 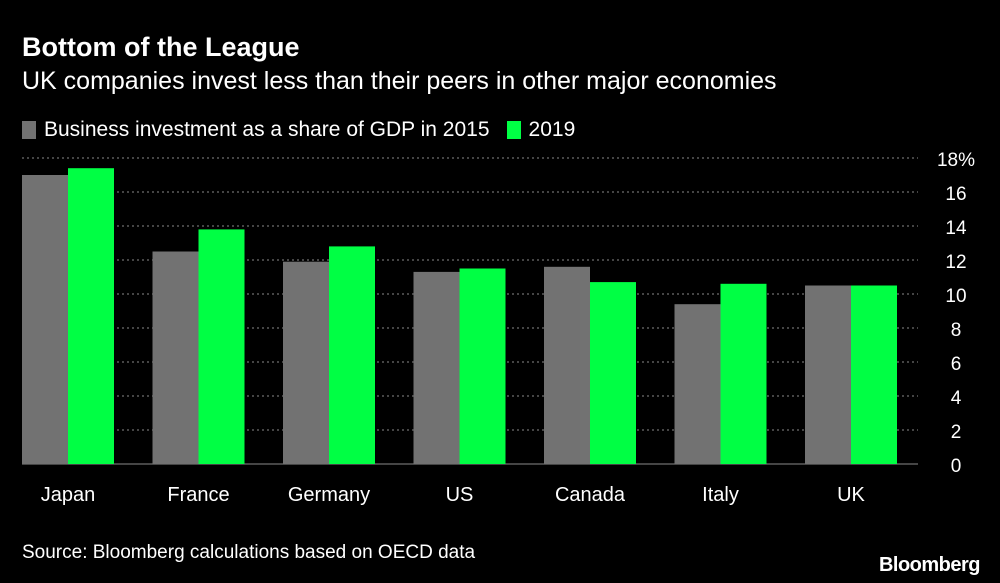 What do you see at coordinates (929, 565) in the screenshot?
I see `bloomberg-logo: Bloomberg` at bounding box center [929, 565].